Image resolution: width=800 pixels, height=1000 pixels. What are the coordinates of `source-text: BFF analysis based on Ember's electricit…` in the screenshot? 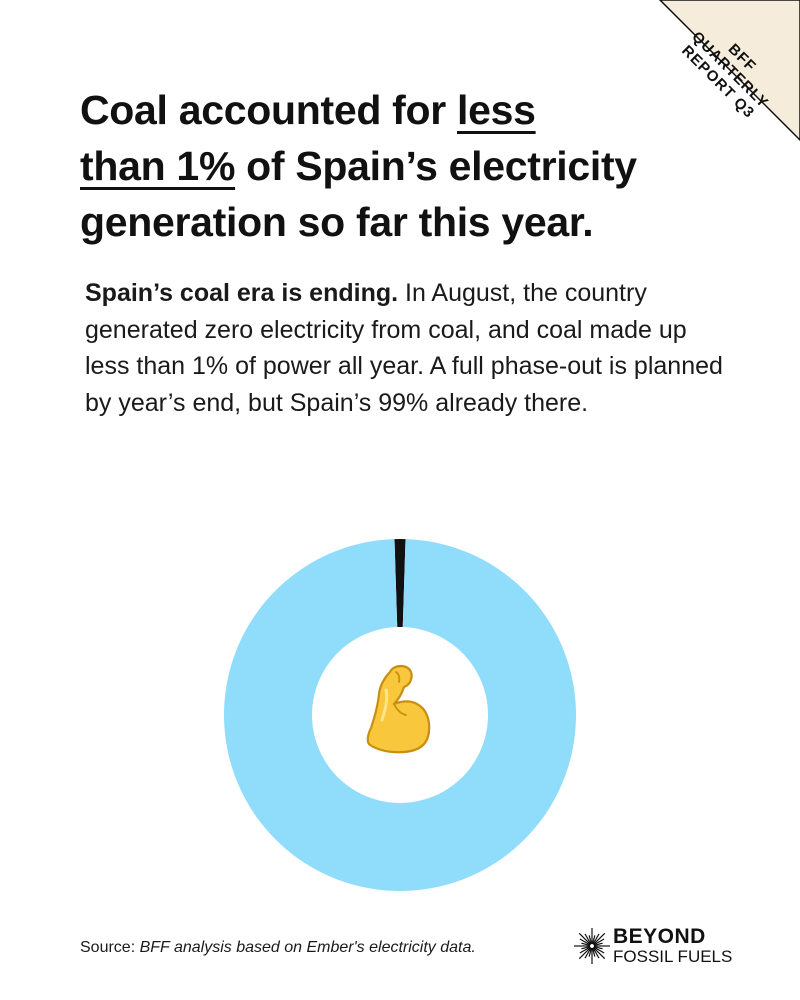 It's located at (307, 947).